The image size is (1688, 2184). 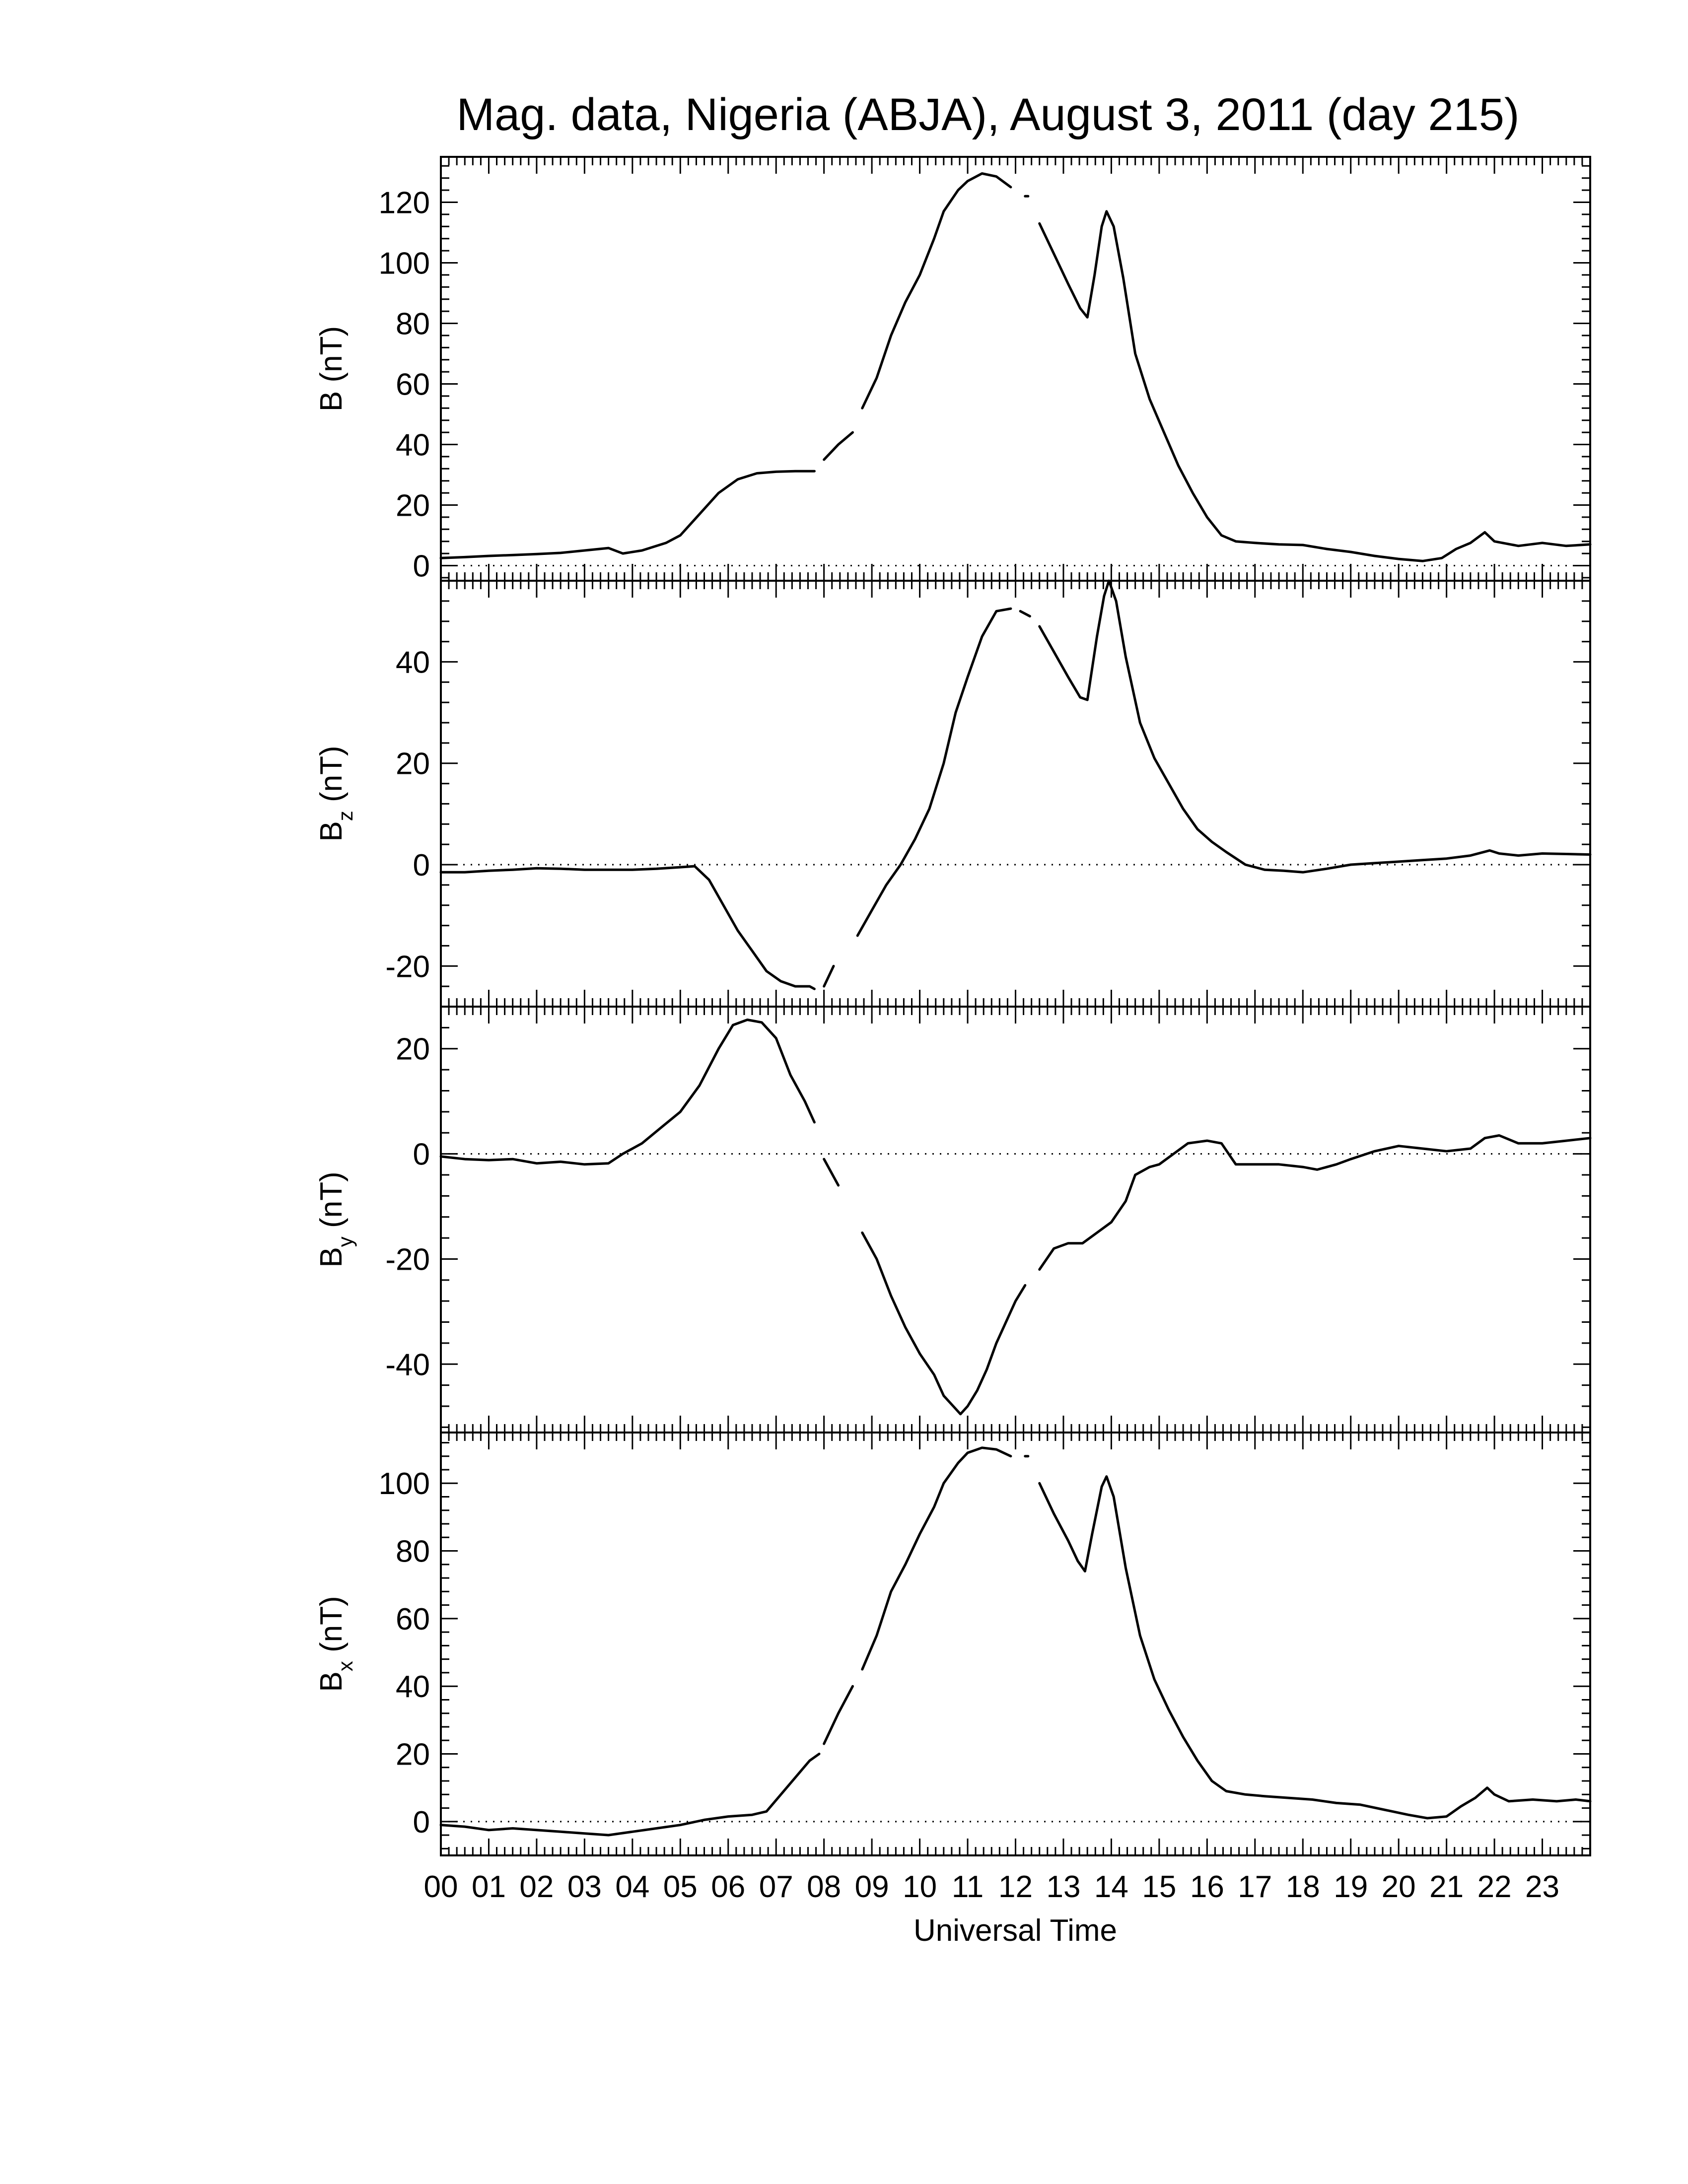 I want to click on y-axis-label: Bx (nT), so click(x=335, y=1644).